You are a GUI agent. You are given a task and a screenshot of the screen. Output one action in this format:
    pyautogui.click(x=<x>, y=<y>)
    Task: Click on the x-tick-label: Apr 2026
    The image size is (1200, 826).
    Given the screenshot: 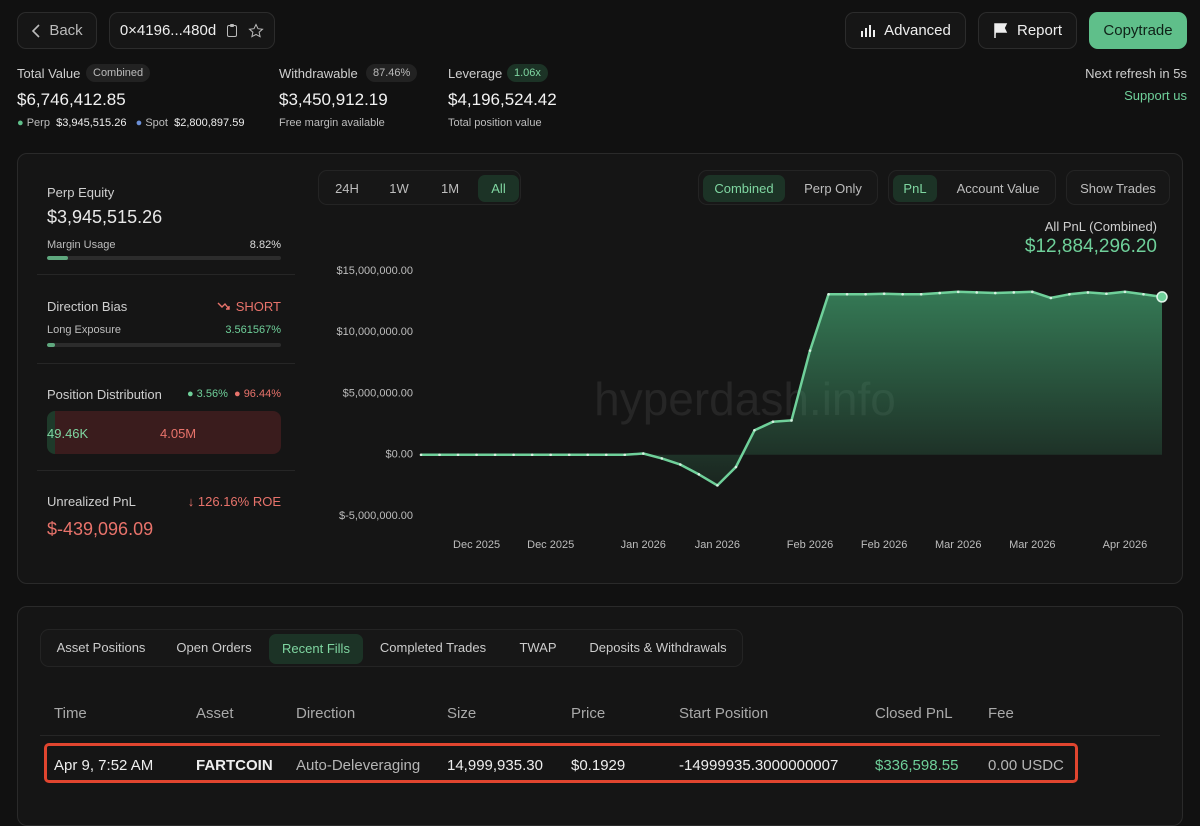 What is the action you would take?
    pyautogui.click(x=1125, y=545)
    